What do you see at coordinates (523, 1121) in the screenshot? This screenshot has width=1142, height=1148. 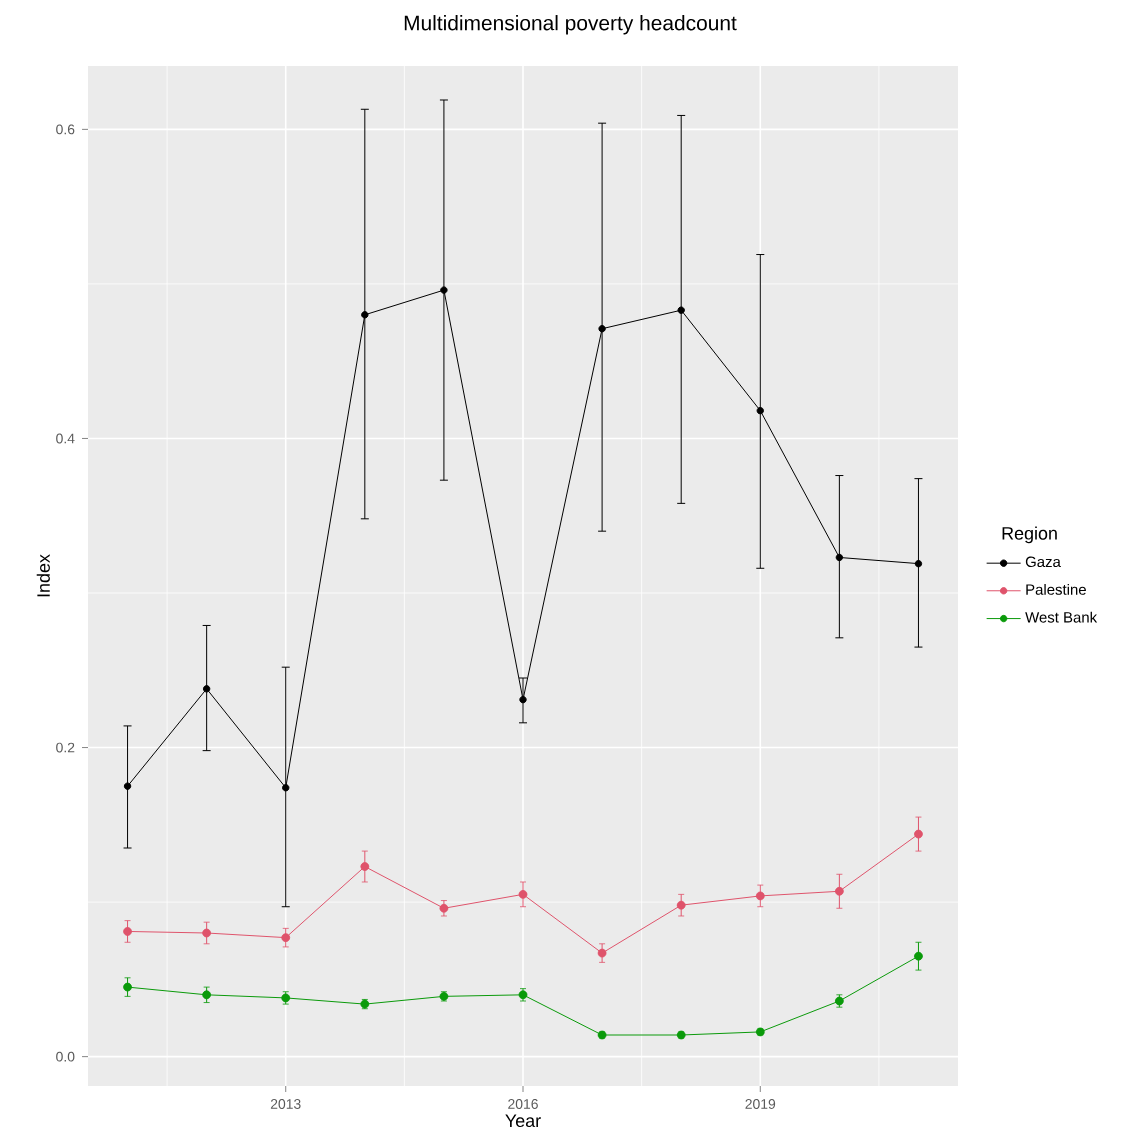 I see `x-axis-title: Year` at bounding box center [523, 1121].